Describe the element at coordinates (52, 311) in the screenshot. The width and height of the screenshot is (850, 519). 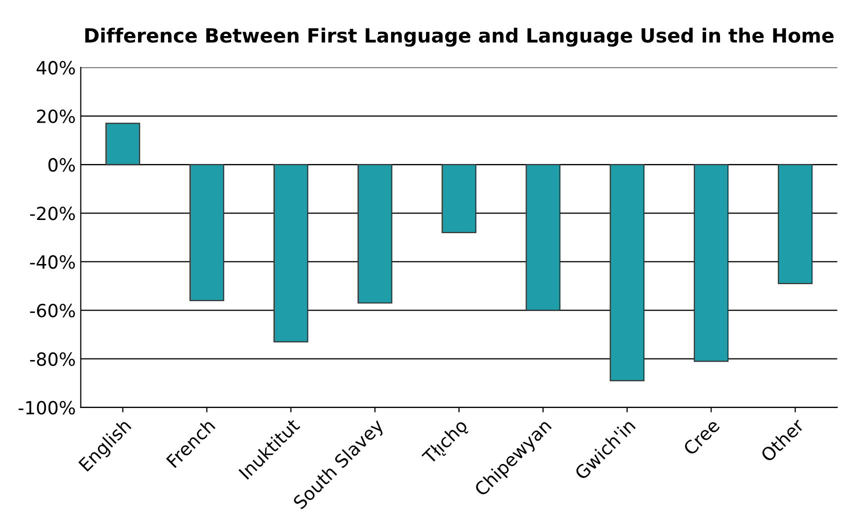
I see `y-tick-label: -60%` at that location.